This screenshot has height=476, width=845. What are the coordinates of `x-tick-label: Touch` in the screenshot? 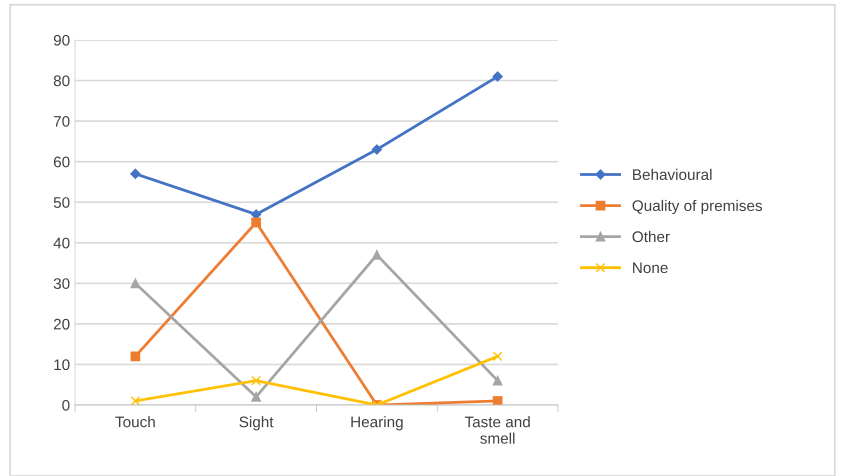 It's located at (135, 422).